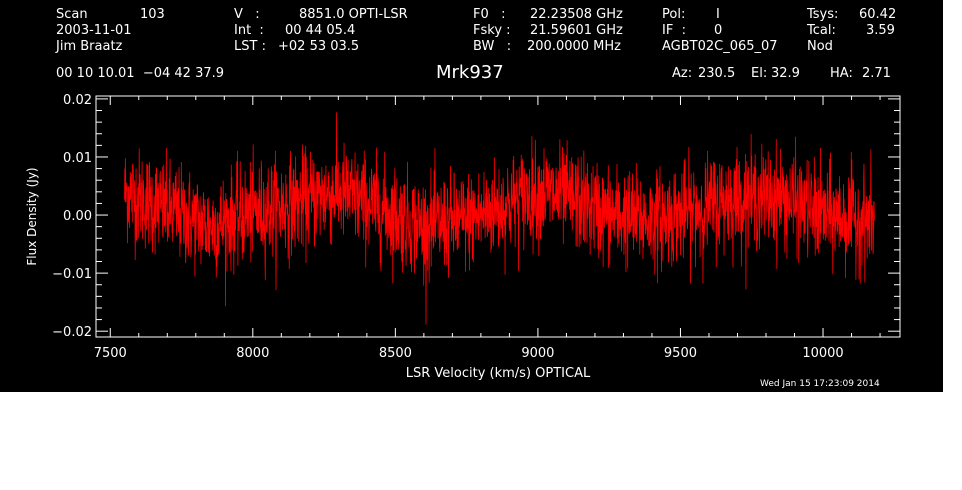 The image size is (962, 490). What do you see at coordinates (94, 30) in the screenshot?
I see `obs-date: 2003-11-01` at bounding box center [94, 30].